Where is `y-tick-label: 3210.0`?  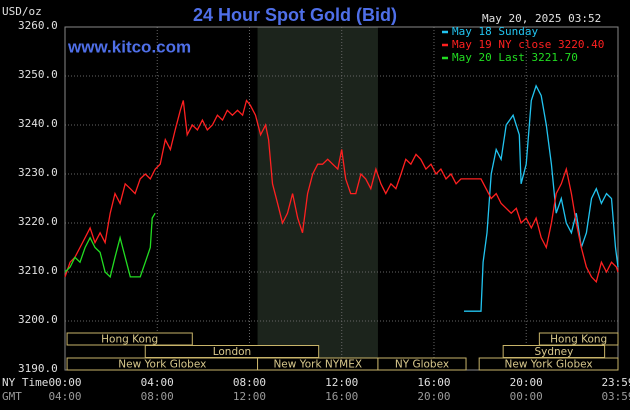
y-tick-label: 3210.0 is located at coordinates (38, 270).